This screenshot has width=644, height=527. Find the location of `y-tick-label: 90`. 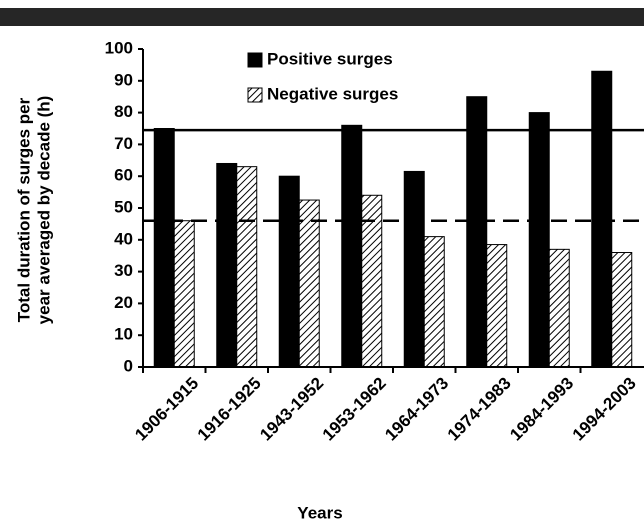

y-tick-label: 90 is located at coordinates (123, 79).